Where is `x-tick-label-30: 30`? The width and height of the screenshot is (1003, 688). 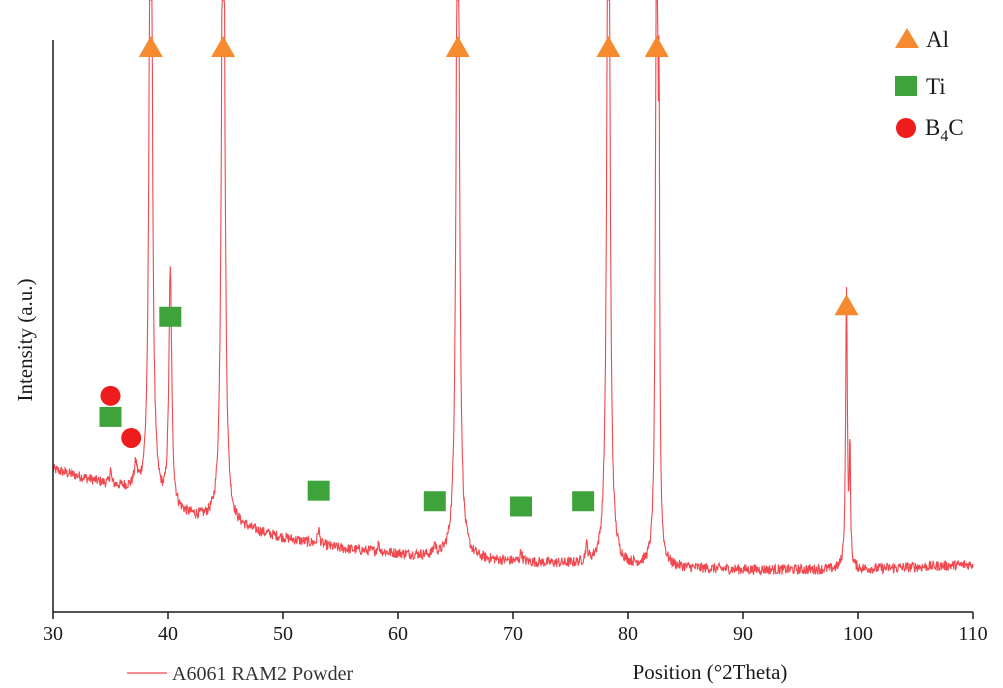
x-tick-label-30: 30 is located at coordinates (53, 634).